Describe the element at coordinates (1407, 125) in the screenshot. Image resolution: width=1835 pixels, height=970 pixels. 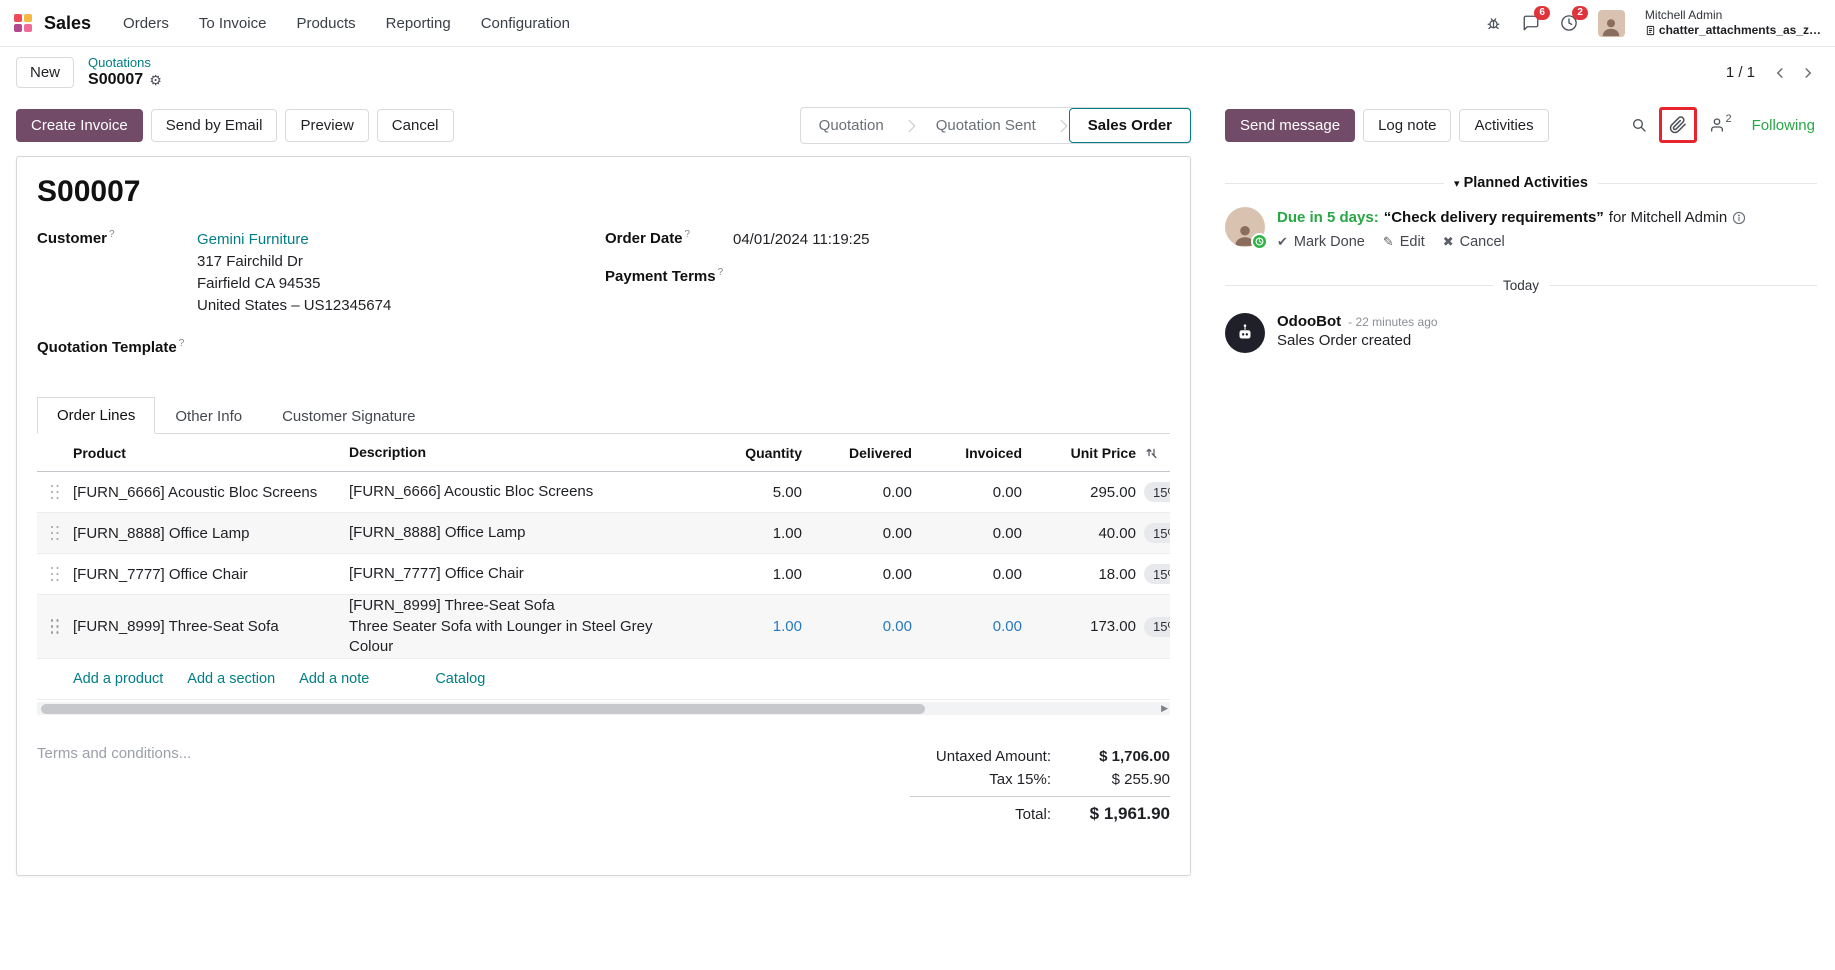
I see `log-note-button: Log note` at that location.